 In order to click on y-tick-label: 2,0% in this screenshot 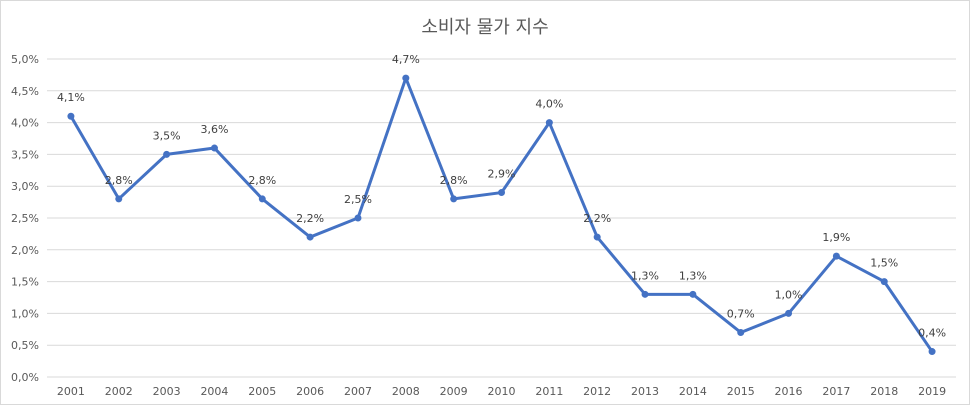, I will do `click(25, 250)`.